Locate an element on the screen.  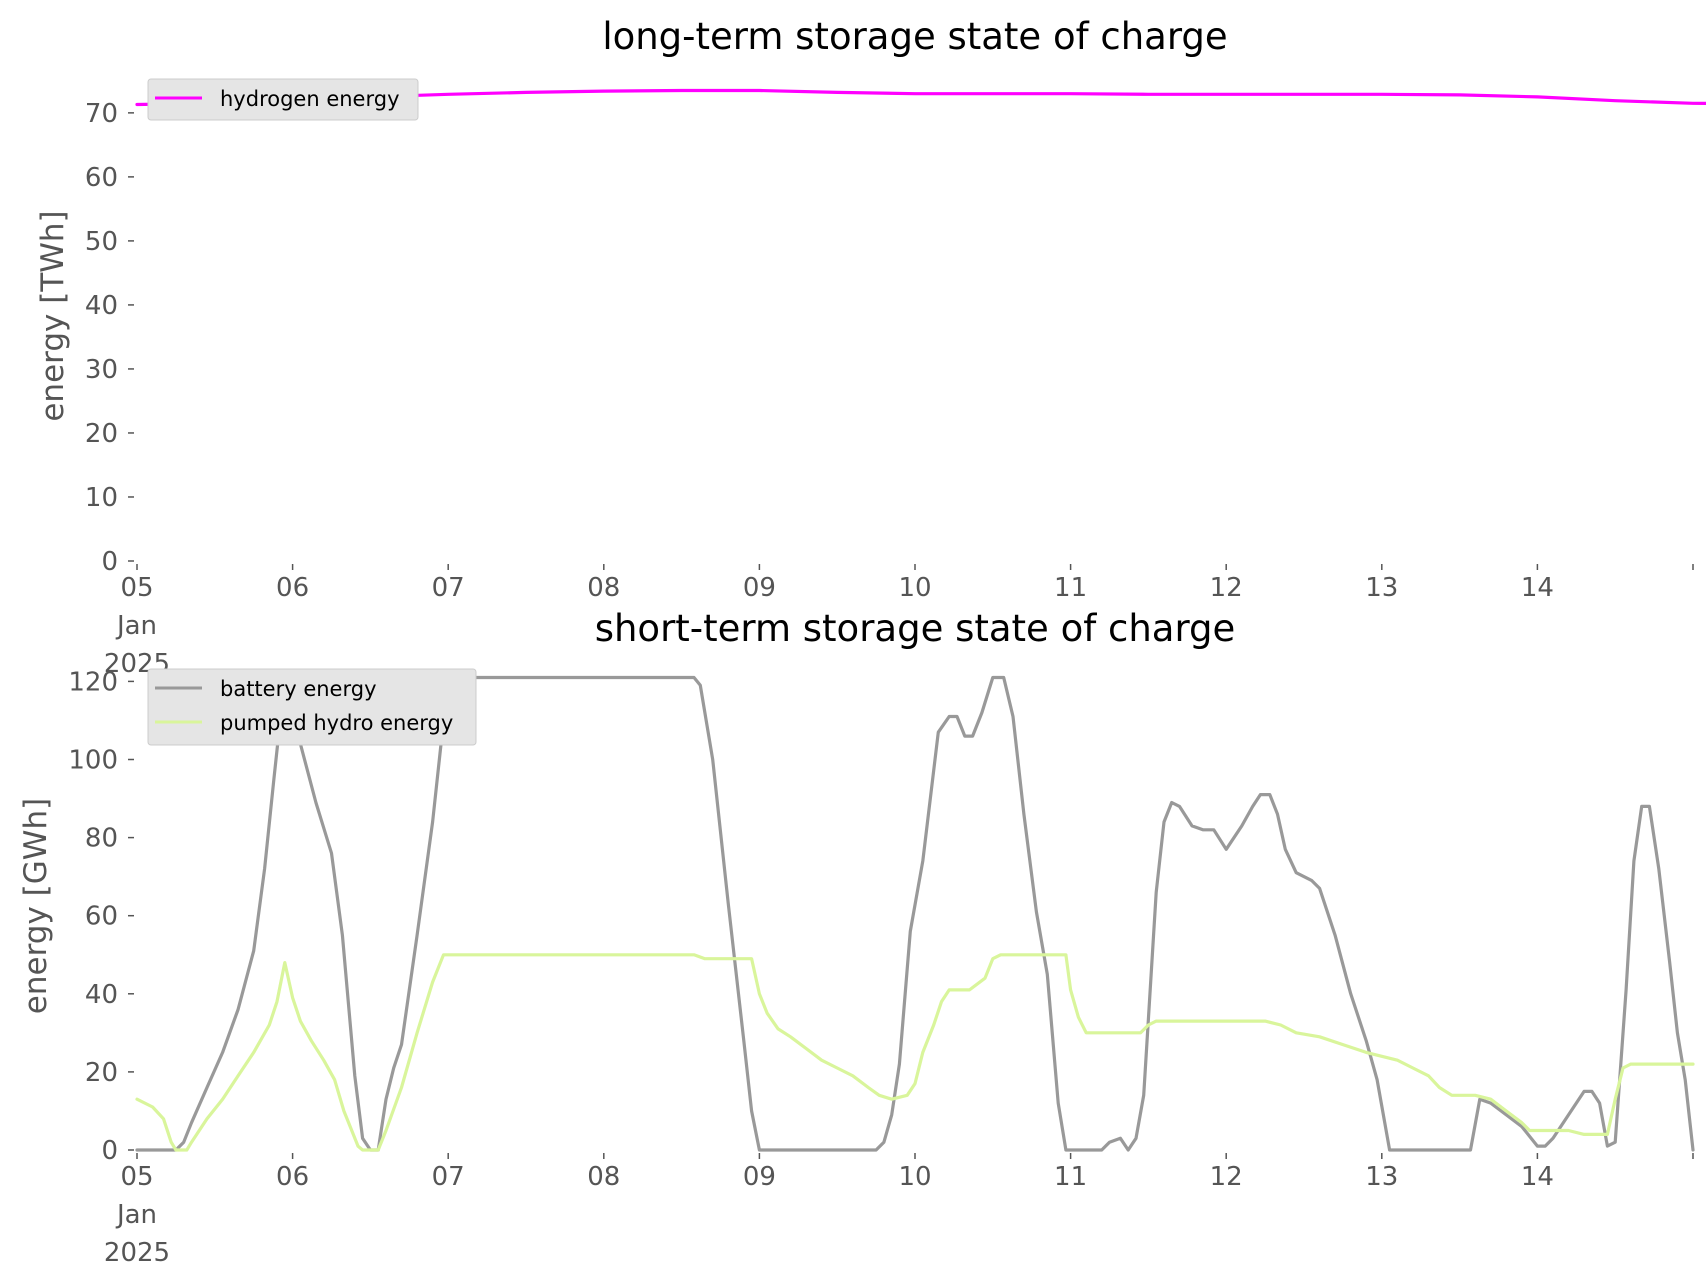
short-term-legend-box is located at coordinates (312, 707).